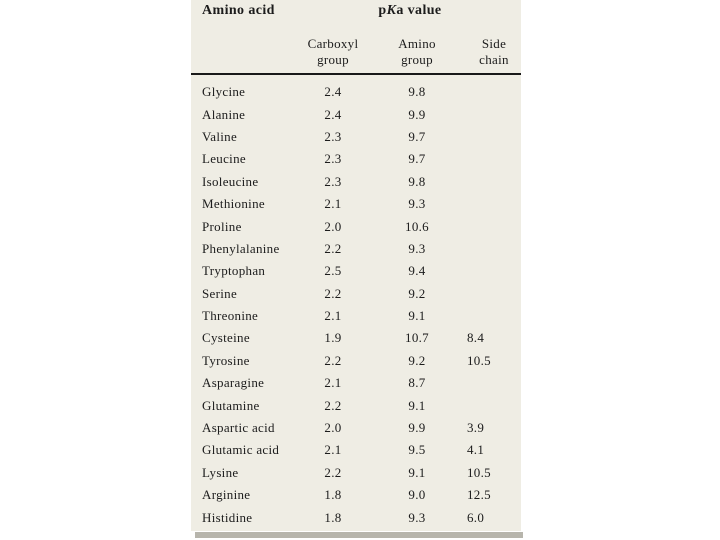 Image resolution: width=720 pixels, height=540 pixels. What do you see at coordinates (356, 361) in the screenshot?
I see `table-row: Tyrosine 2.2 9.2 10.5` at bounding box center [356, 361].